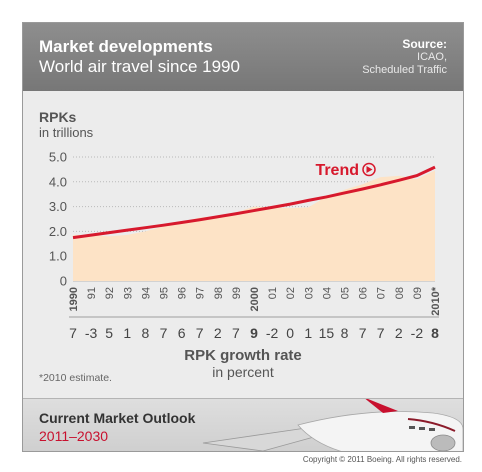 The width and height of the screenshot is (482, 472). What do you see at coordinates (254, 333) in the screenshot?
I see `growth-rate-value: 9` at bounding box center [254, 333].